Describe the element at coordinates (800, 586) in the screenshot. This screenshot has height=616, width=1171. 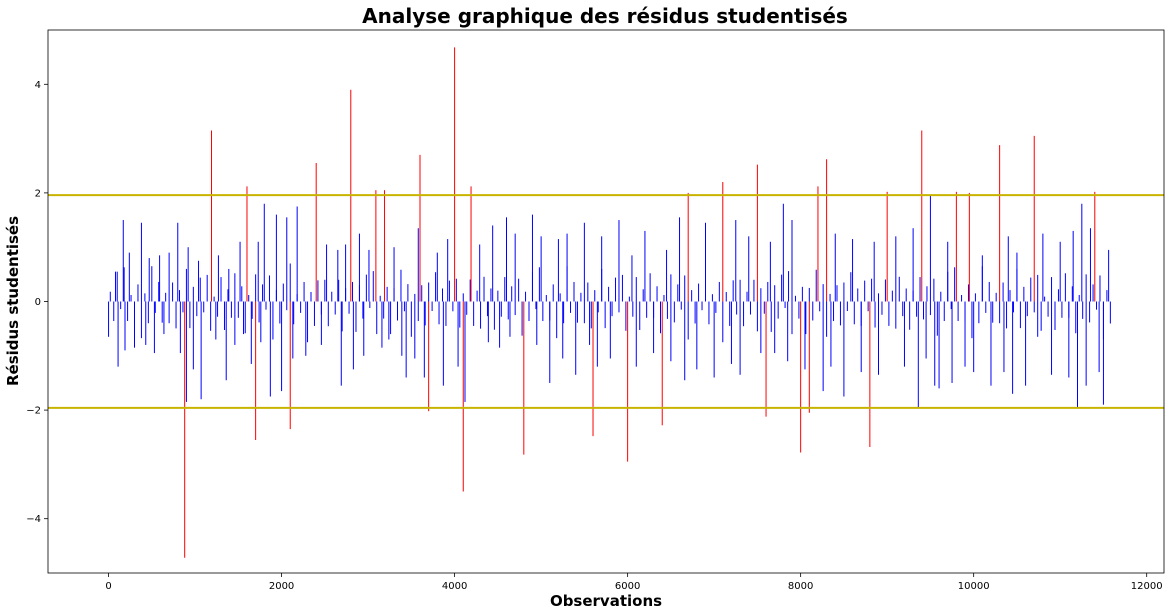
I see `x-tick-label: 8000` at that location.